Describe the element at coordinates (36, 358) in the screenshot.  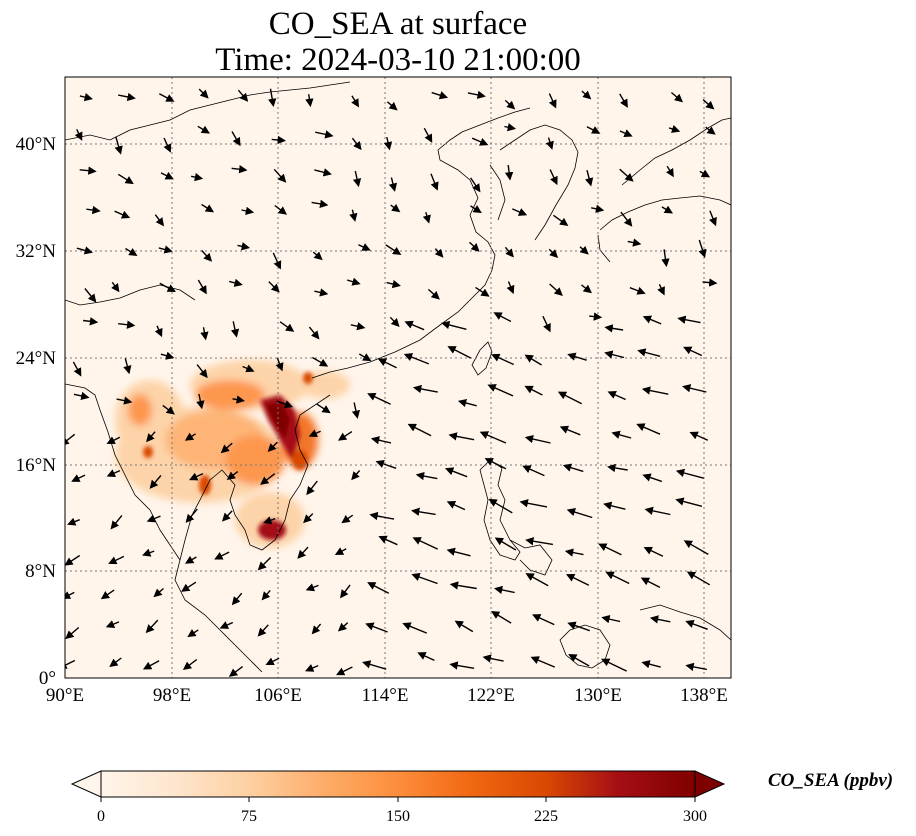
I see `lat-tick-label: 24°N` at that location.